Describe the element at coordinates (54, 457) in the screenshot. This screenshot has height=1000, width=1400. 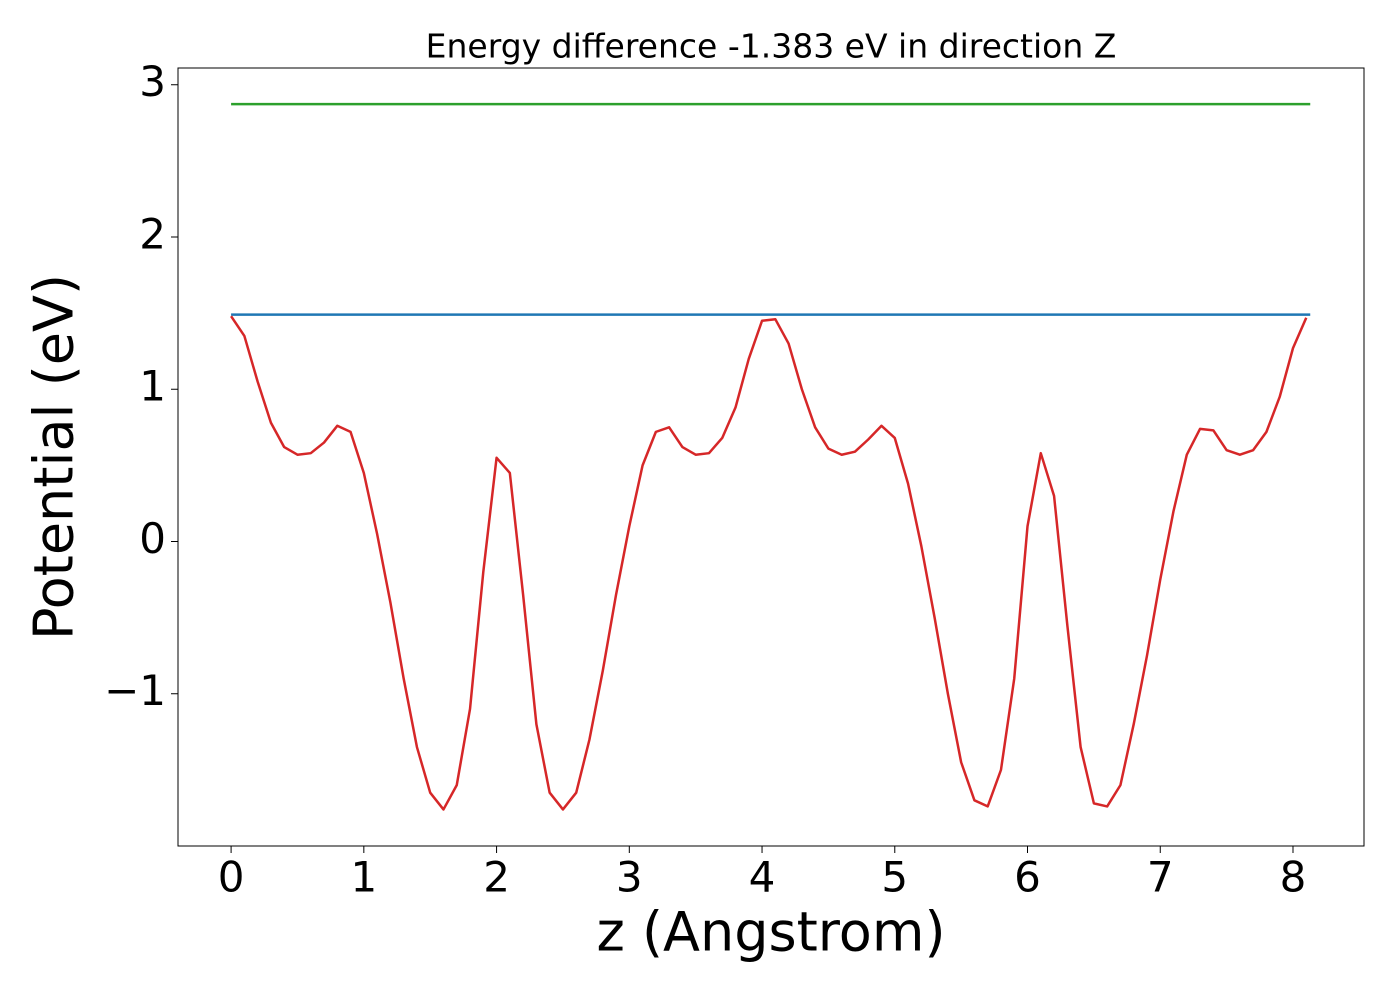
I see `y-axis-label: Potential (eV)` at that location.